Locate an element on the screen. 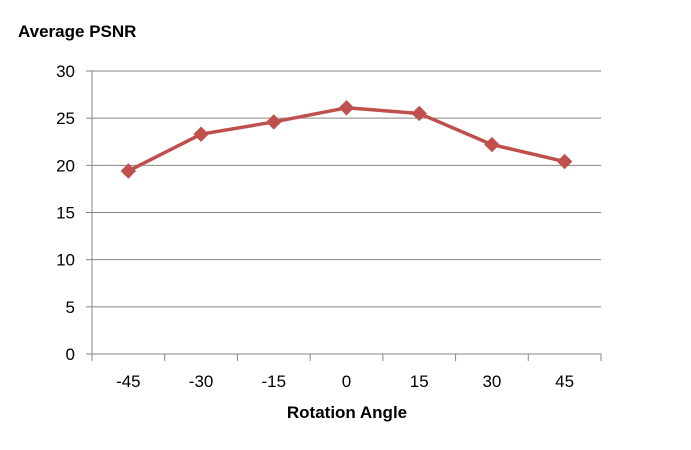 Image resolution: width=691 pixels, height=450 pixels. x-tick-label: 15 is located at coordinates (419, 381).